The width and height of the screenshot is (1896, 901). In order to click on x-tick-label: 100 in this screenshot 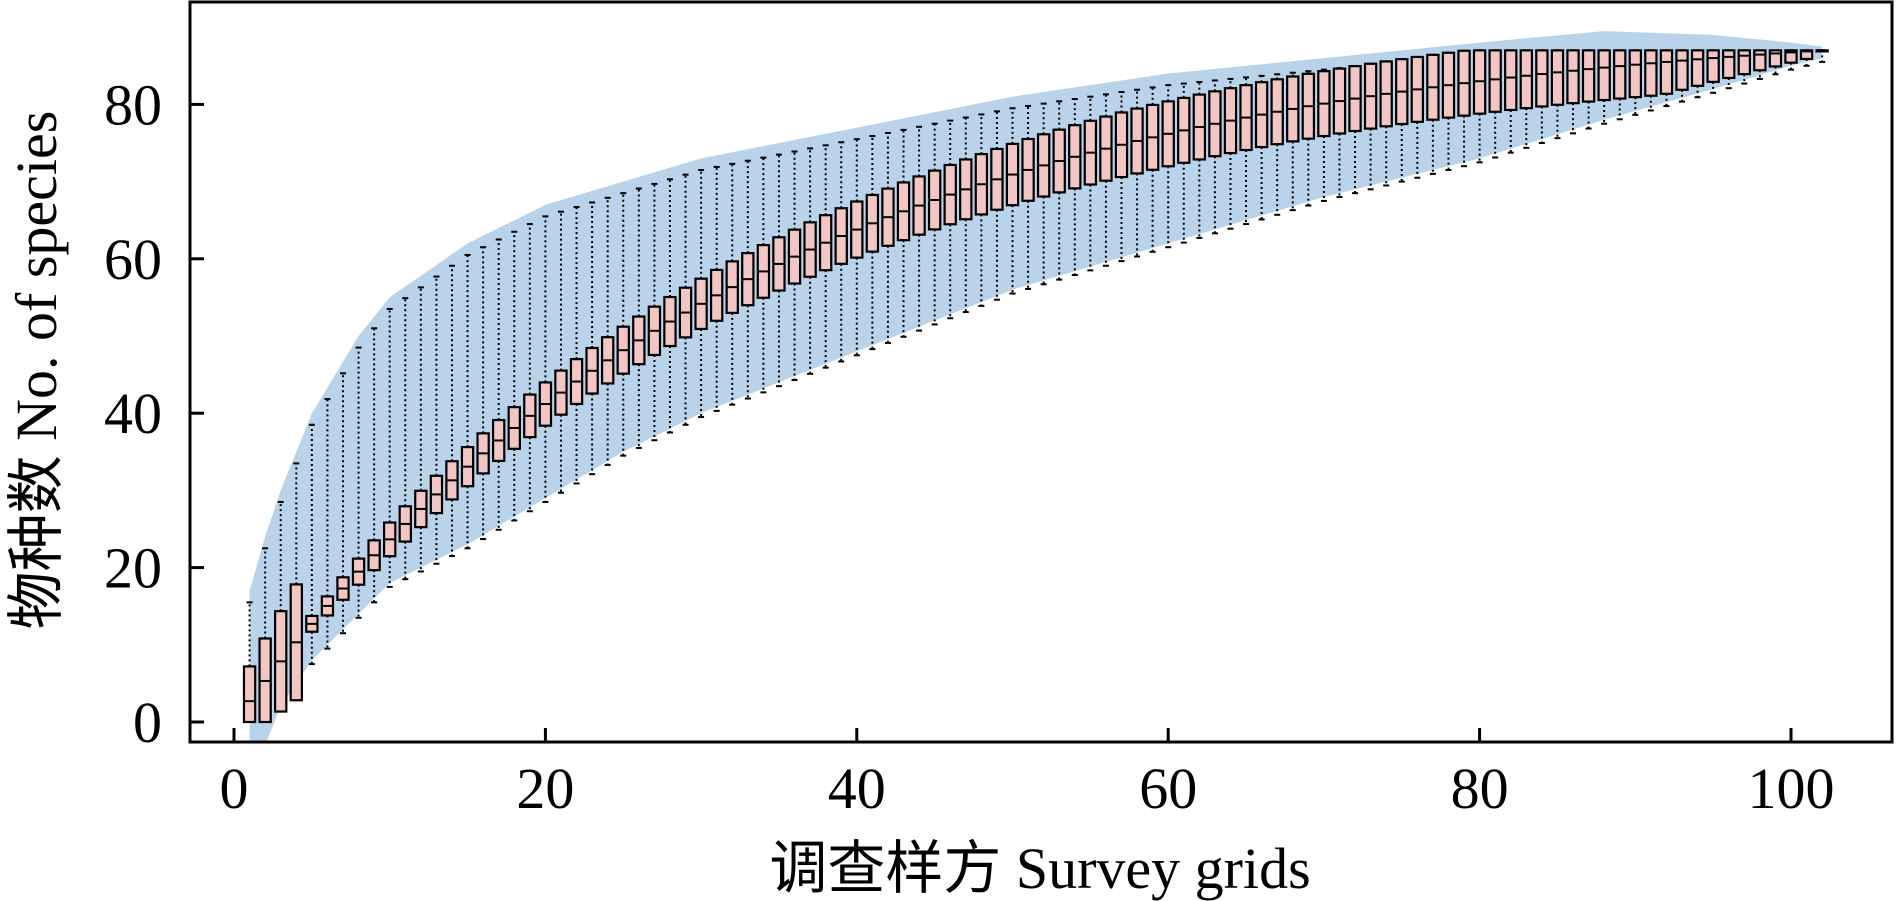, I will do `click(1791, 788)`.